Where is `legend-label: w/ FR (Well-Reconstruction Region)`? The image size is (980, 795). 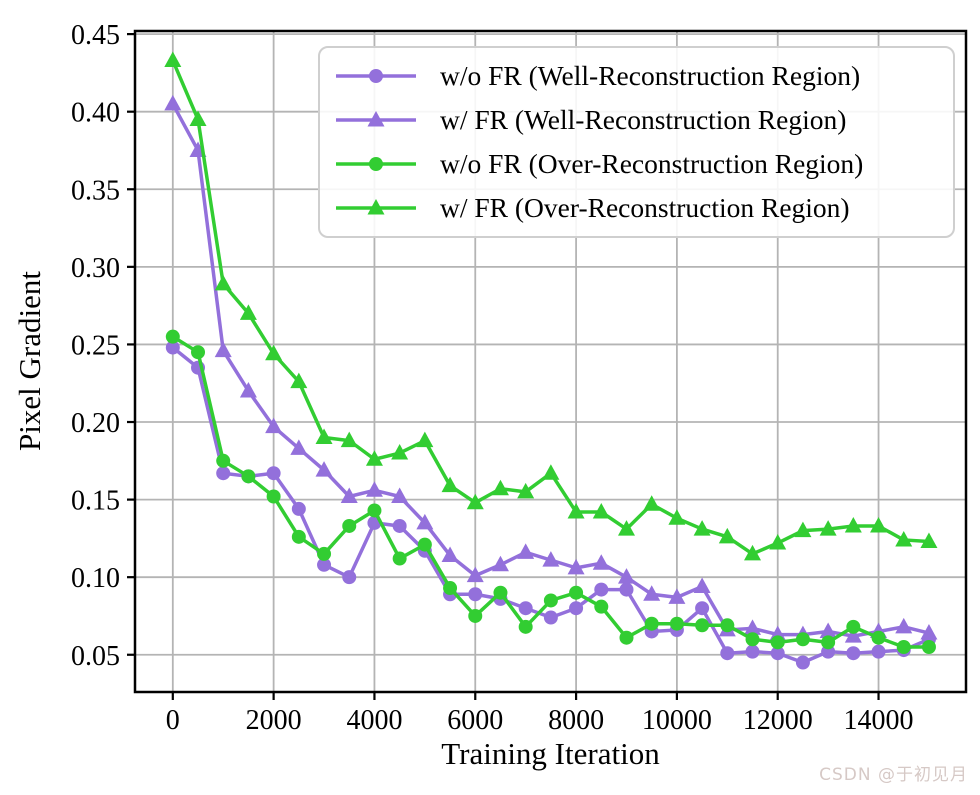 legend-label: w/ FR (Well-Reconstruction Region) is located at coordinates (643, 120).